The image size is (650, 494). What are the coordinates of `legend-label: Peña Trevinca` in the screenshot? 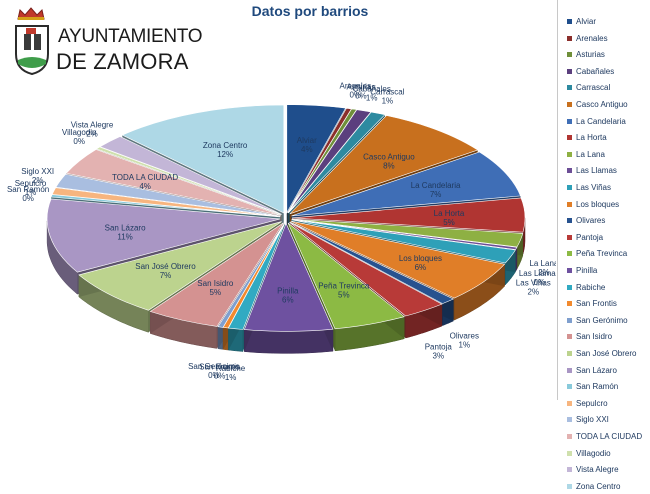 It's located at (602, 254).